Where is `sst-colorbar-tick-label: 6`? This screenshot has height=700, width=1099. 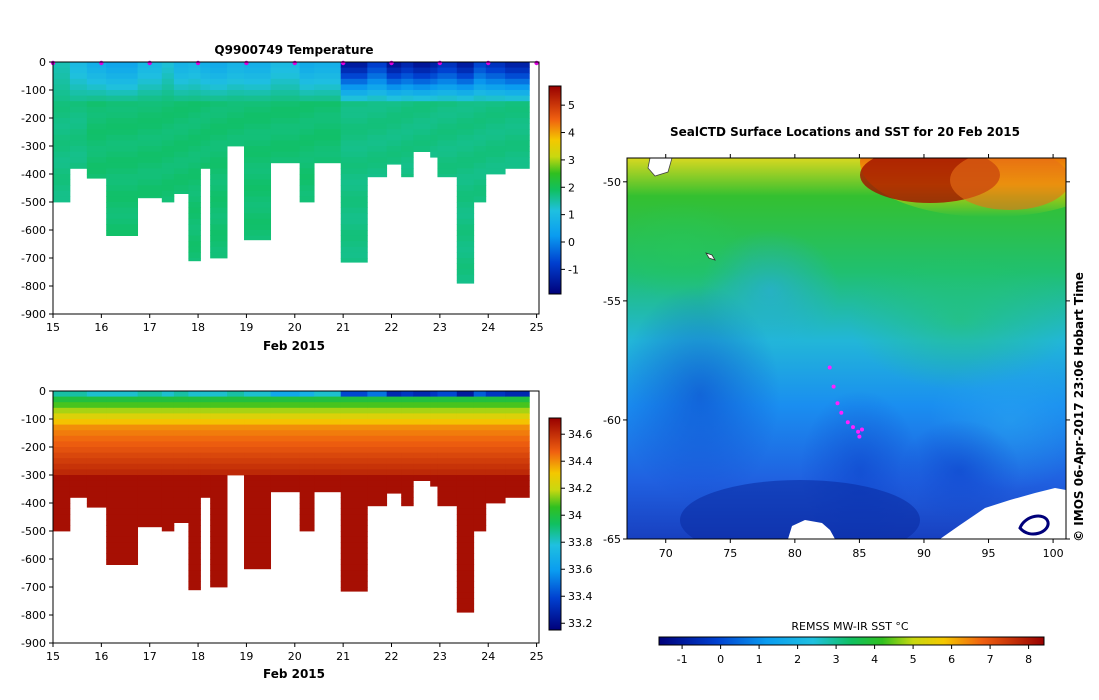 sst-colorbar-tick-label: 6 is located at coordinates (951, 659).